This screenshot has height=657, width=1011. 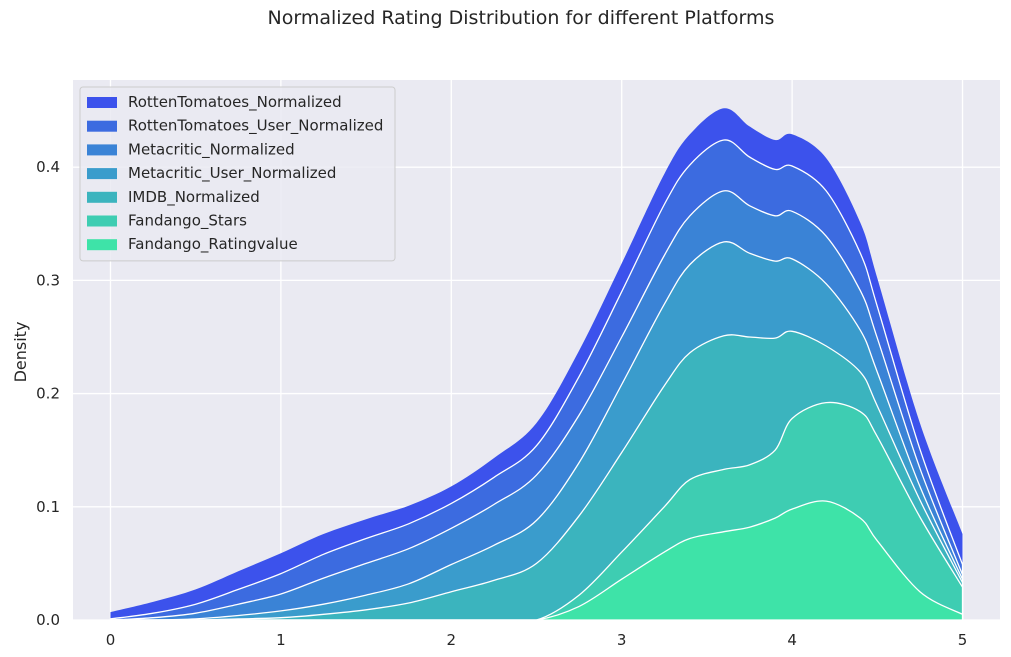 What do you see at coordinates (48, 167) in the screenshot?
I see `y-tick-label-4: 0.4` at bounding box center [48, 167].